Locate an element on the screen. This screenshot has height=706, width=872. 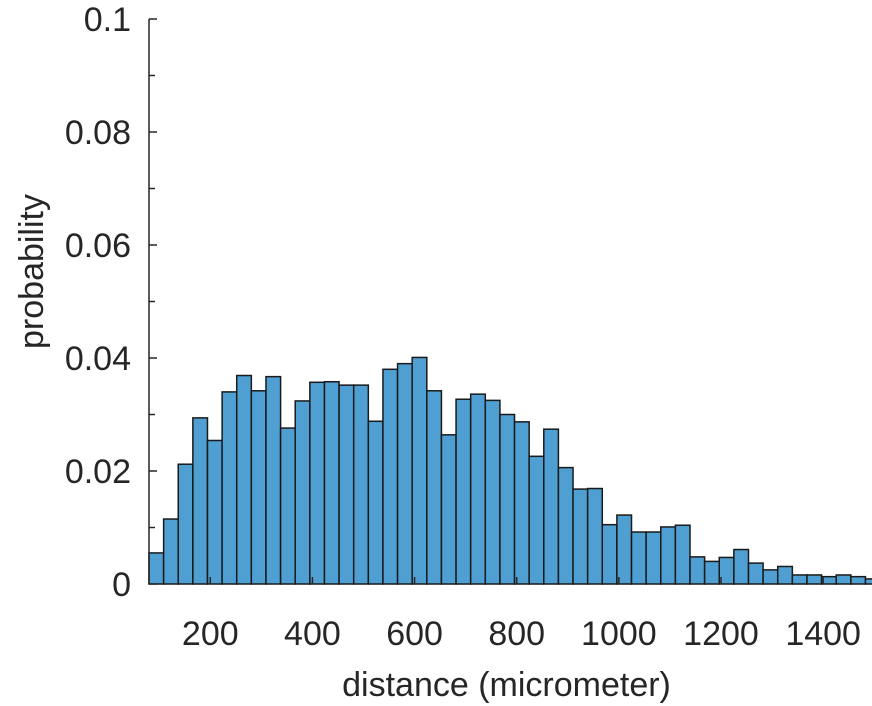
x-tick-label: 1400 is located at coordinates (823, 634).